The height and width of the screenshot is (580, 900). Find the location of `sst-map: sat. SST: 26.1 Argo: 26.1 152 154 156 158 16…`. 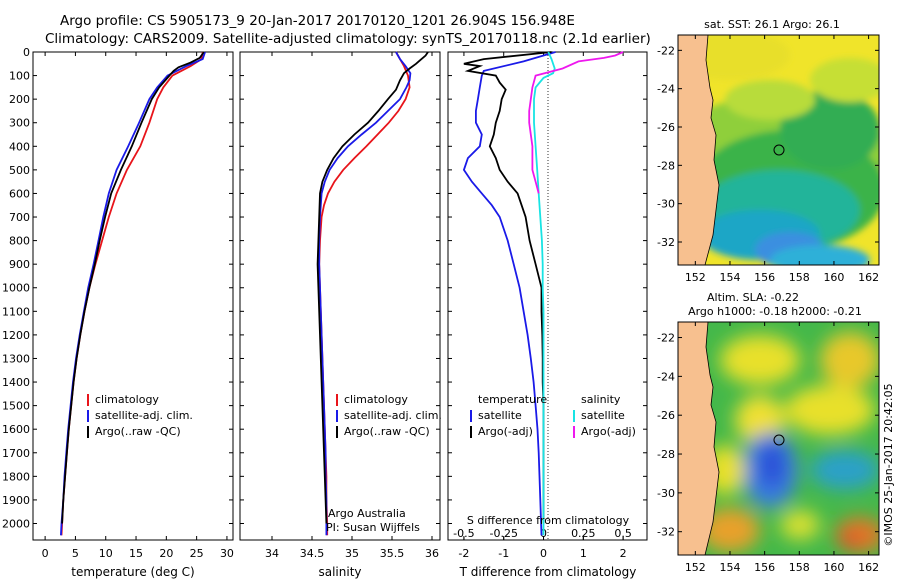

sst-map: sat. SST: 26.1 Argo: 26.1 152 154 156 158 16… is located at coordinates (768, 151).